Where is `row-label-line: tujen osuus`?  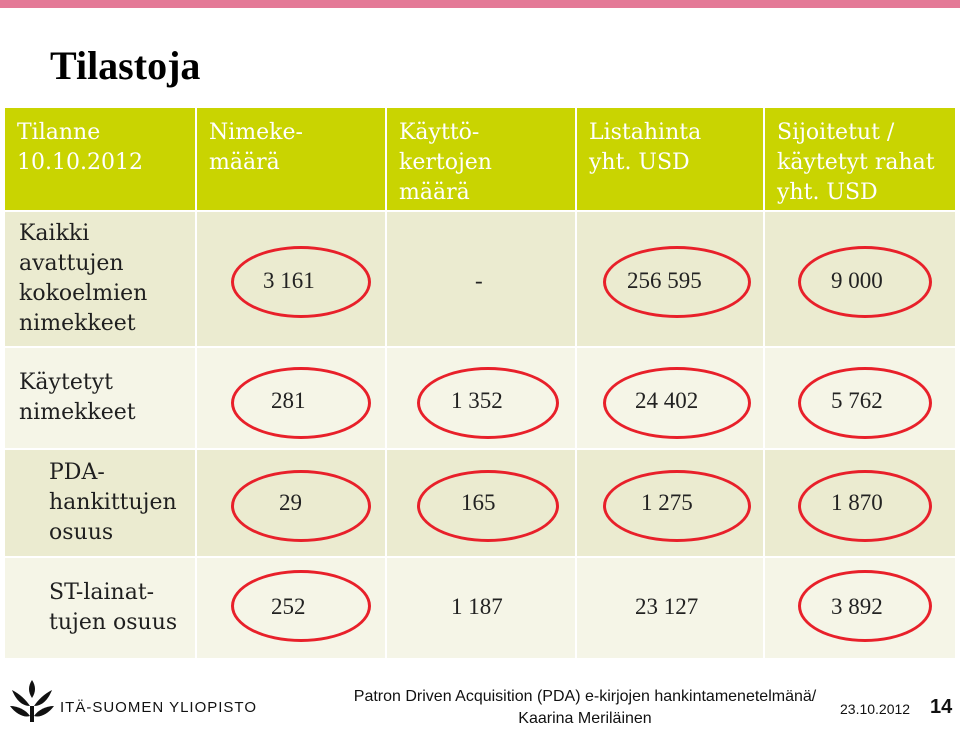 row-label-line: tujen osuus is located at coordinates (113, 622).